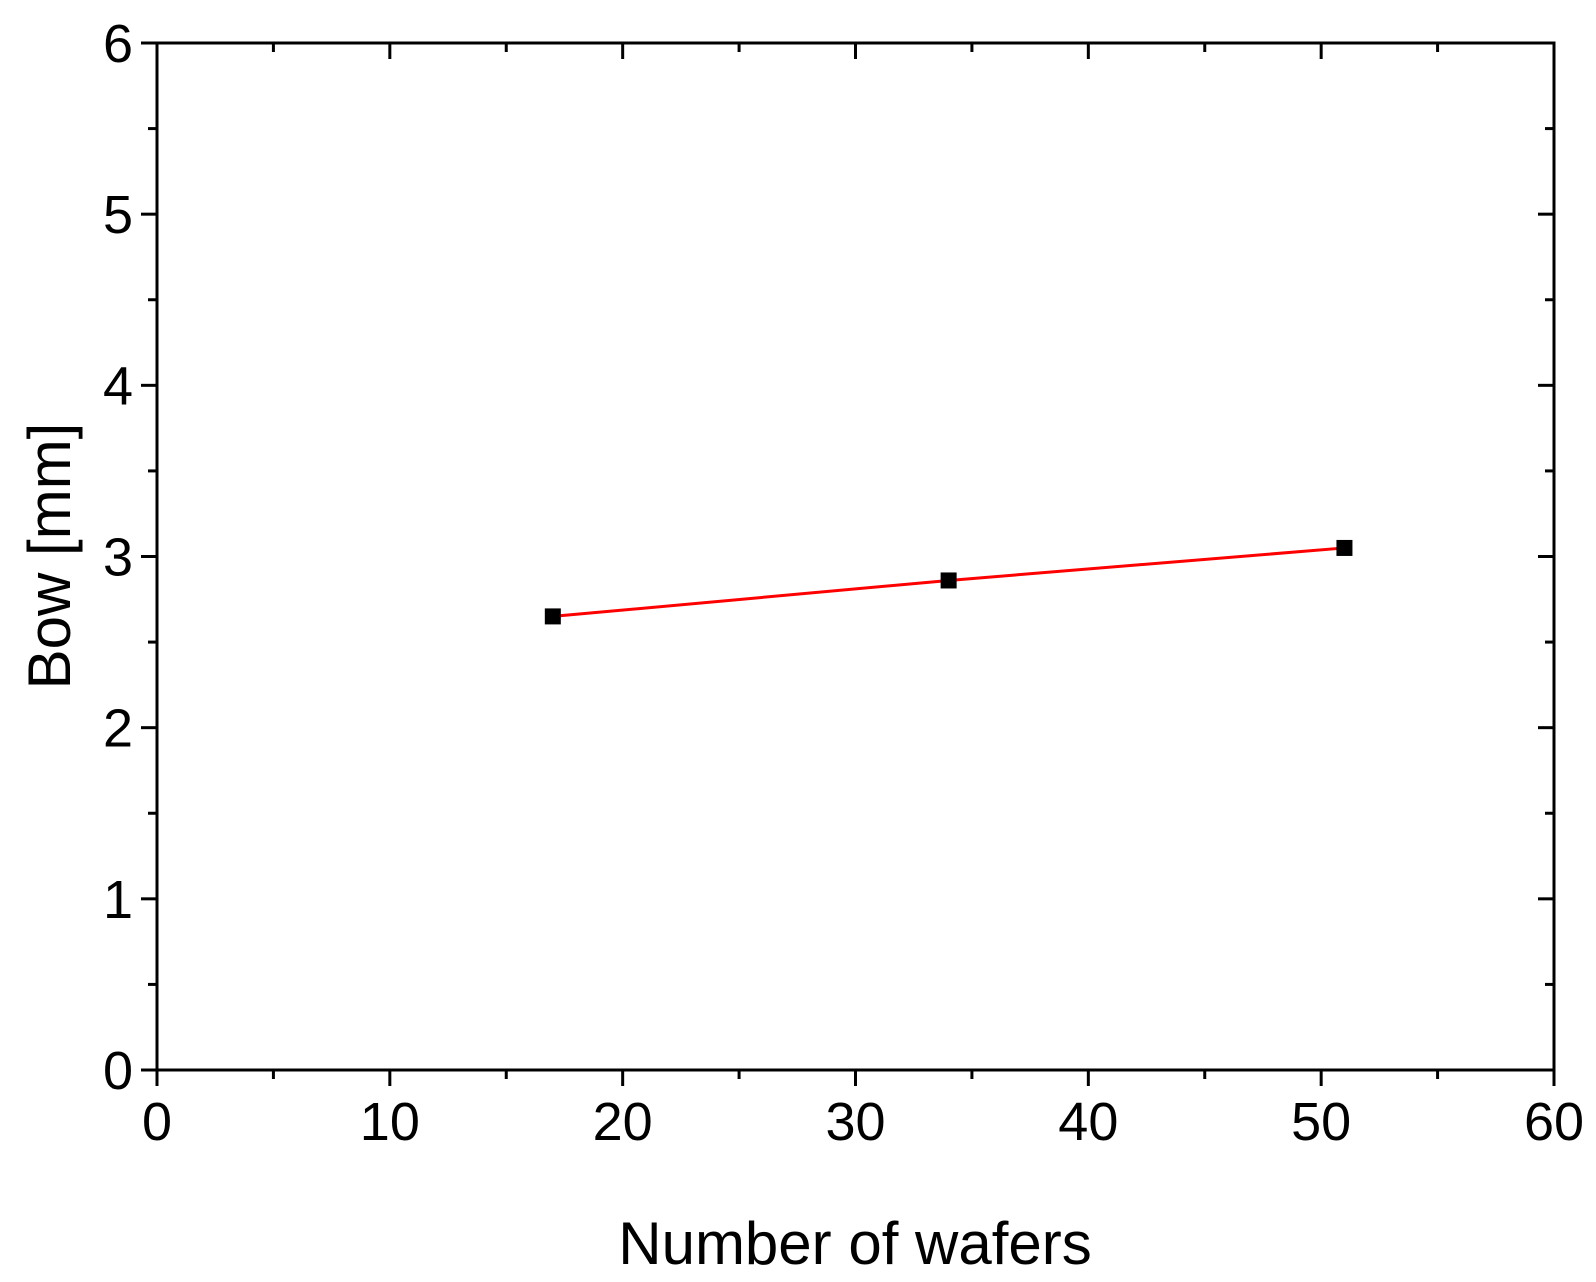 The height and width of the screenshot is (1282, 1596). What do you see at coordinates (118, 44) in the screenshot?
I see `y-tick-label: 6` at bounding box center [118, 44].